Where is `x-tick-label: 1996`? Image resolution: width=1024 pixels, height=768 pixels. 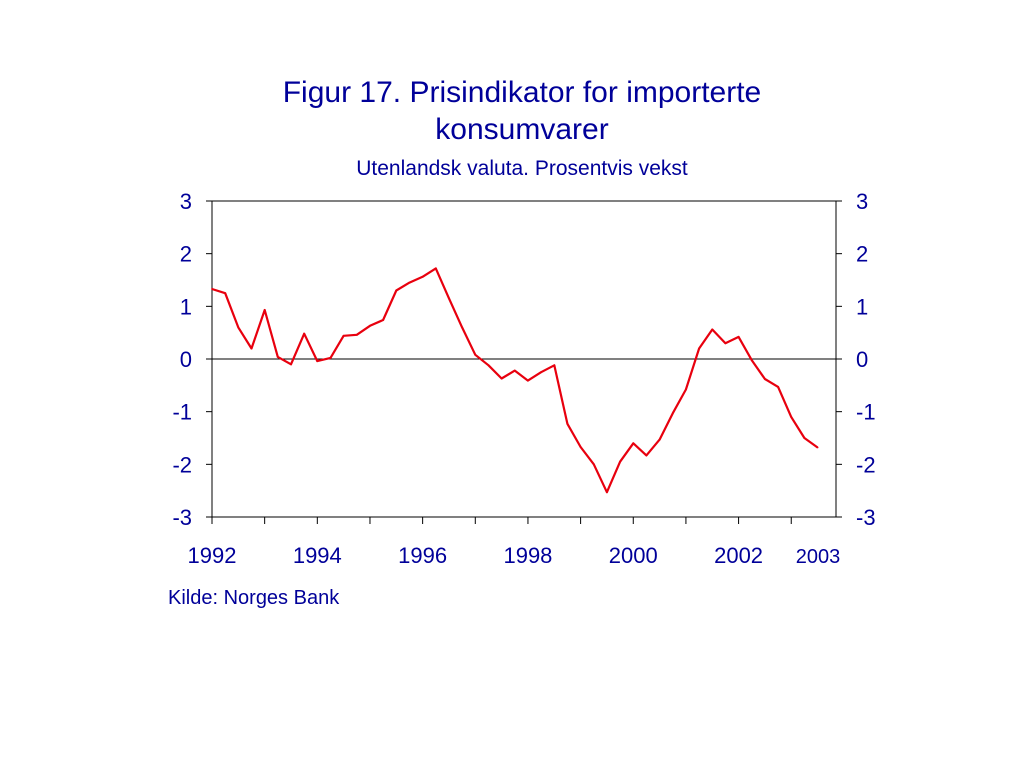
x-tick-label: 1996 is located at coordinates (422, 555).